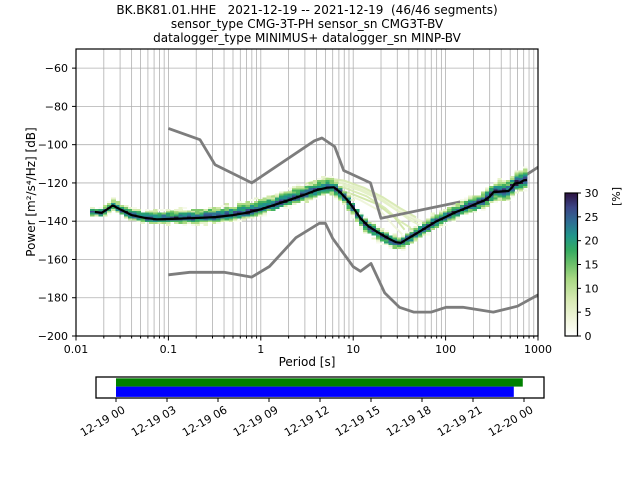 This screenshot has height=480, width=640. Describe the element at coordinates (588, 336) in the screenshot. I see `colorbar-tick-label: 0` at that location.